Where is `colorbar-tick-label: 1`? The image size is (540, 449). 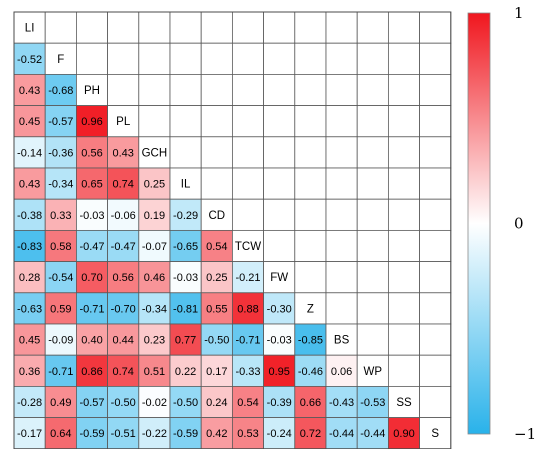
colorbar-tick-label: 1 is located at coordinates (519, 13).